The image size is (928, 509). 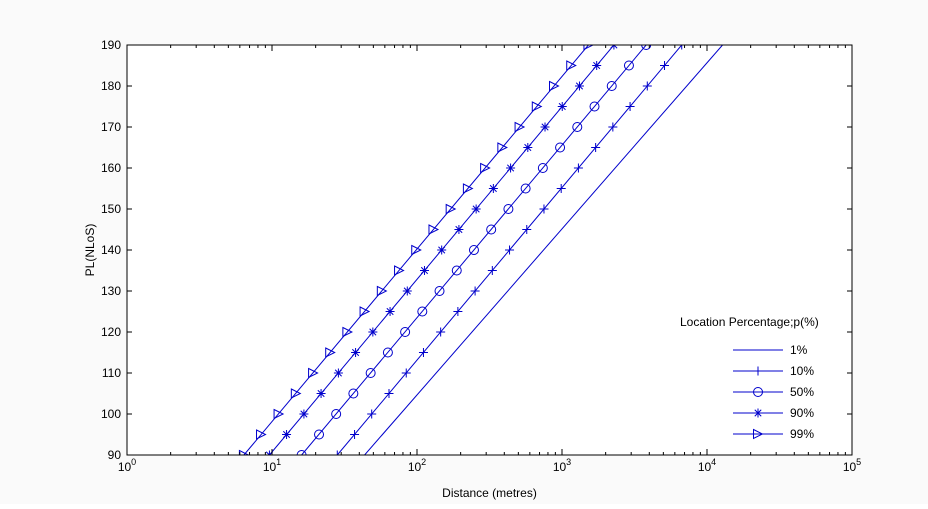 What do you see at coordinates (111, 332) in the screenshot?
I see `y-tick-label: 120` at bounding box center [111, 332].